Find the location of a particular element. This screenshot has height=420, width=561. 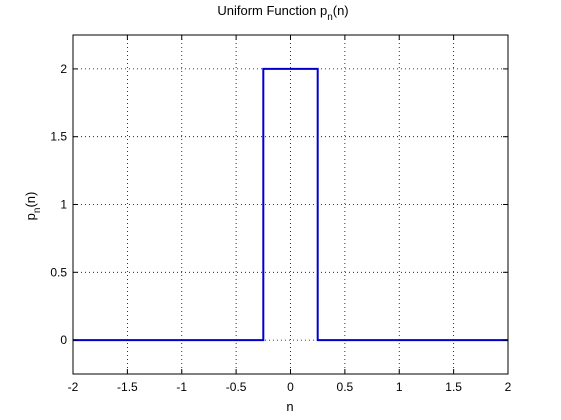

y-axis-label: pn(n) is located at coordinates (33, 206).